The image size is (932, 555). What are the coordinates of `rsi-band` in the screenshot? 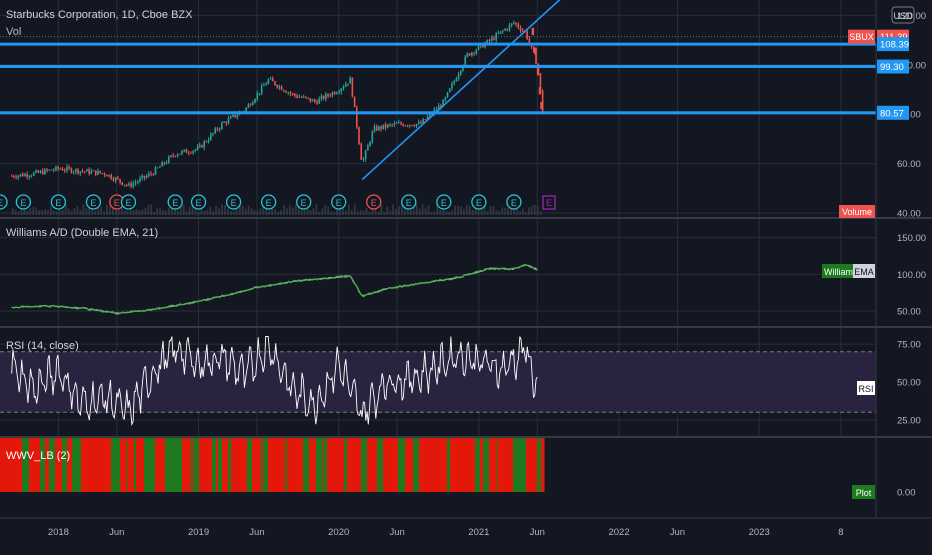 It's located at (438, 382).